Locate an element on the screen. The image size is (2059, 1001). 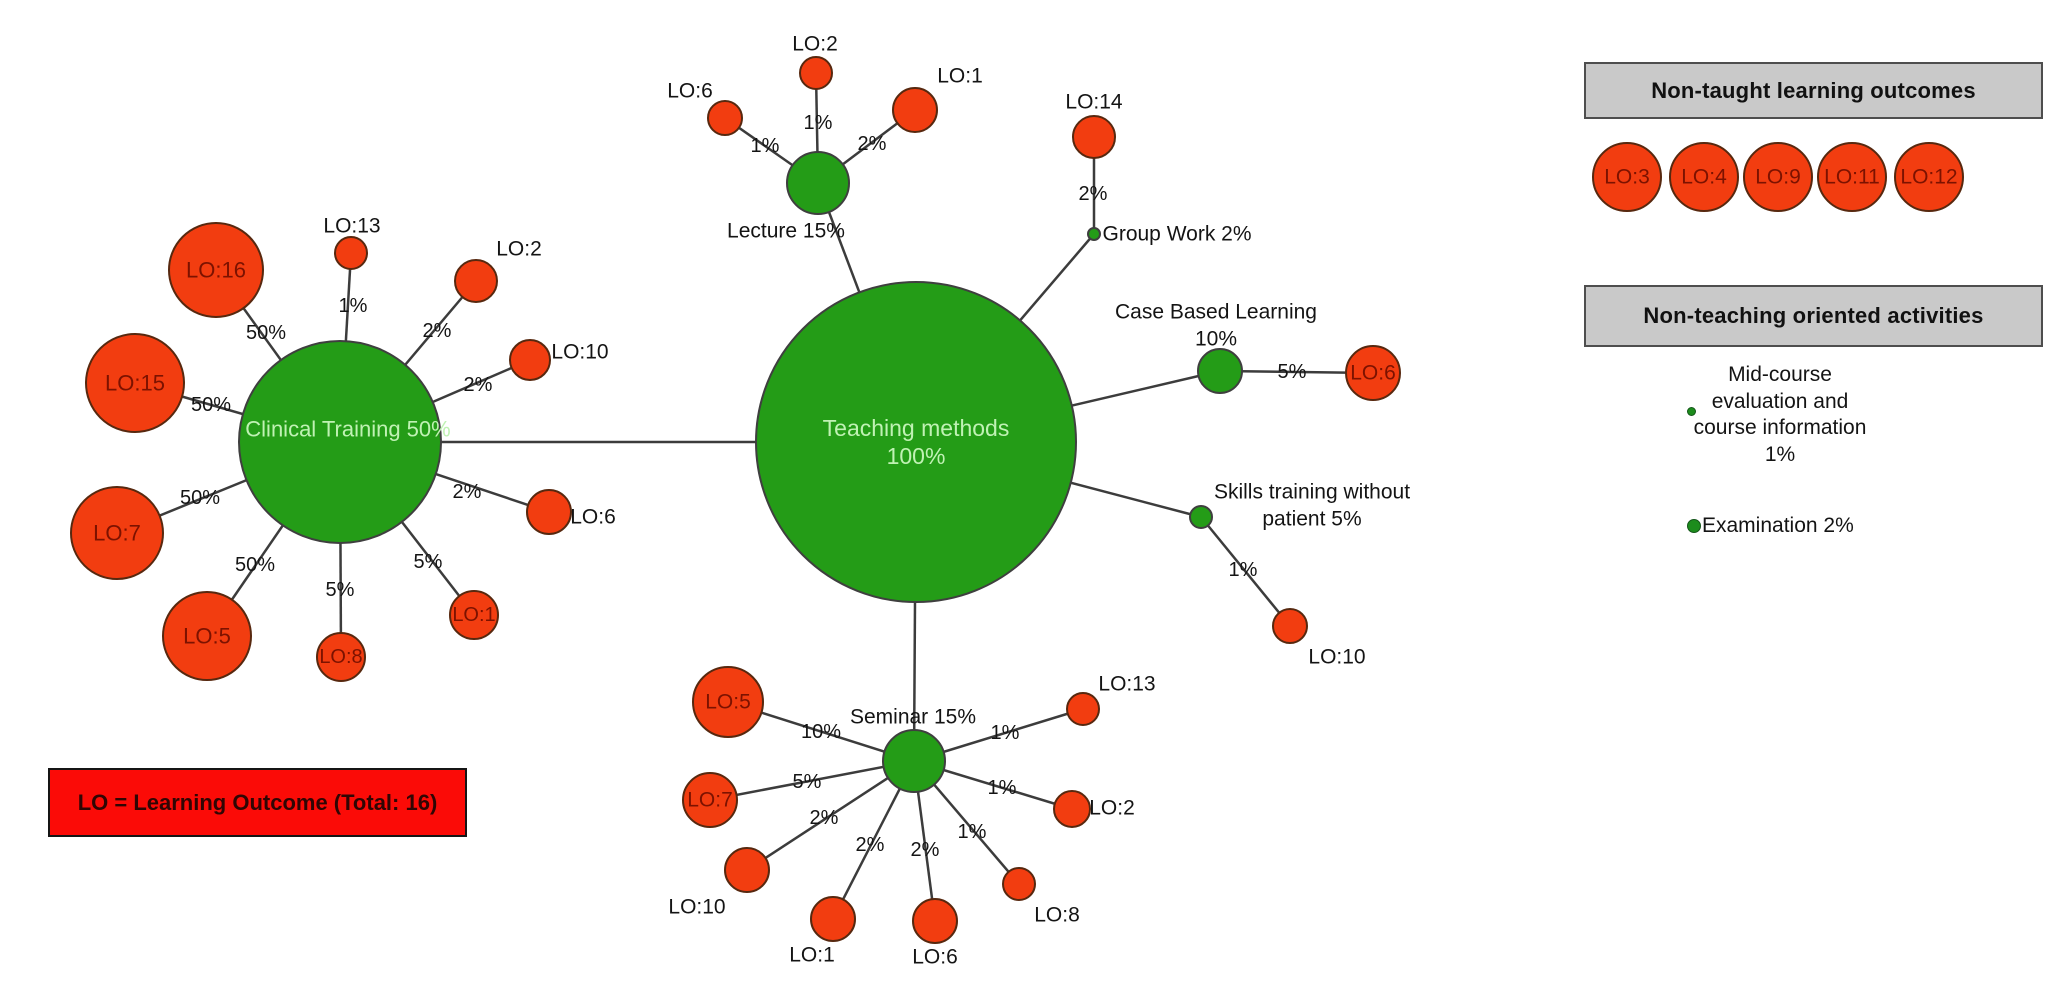
node-clinical is located at coordinates (340, 442).